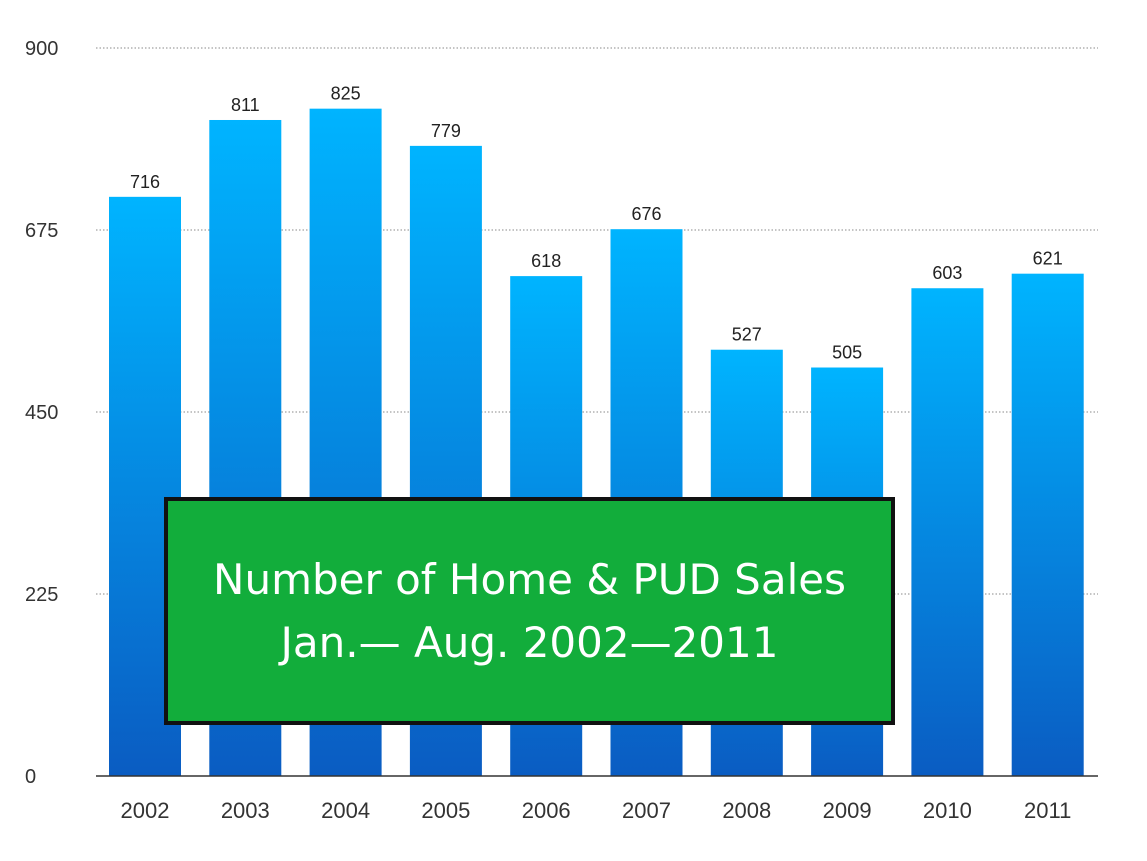  I want to click on bar-value-label: 505, so click(847, 353).